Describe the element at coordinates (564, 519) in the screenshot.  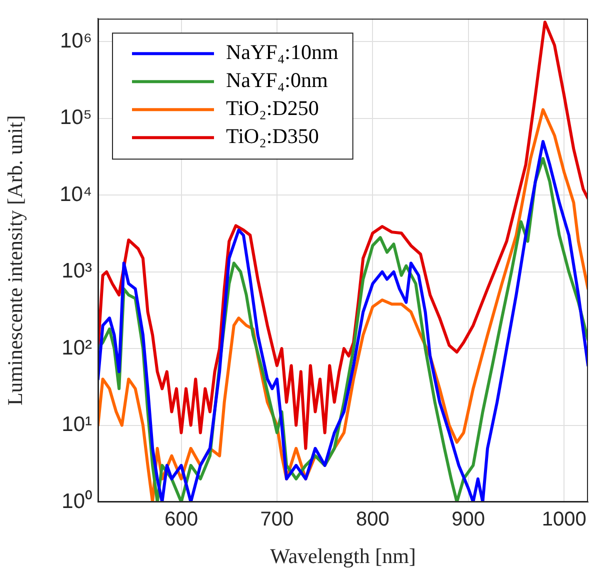
I see `x-tick-label: 1000` at that location.